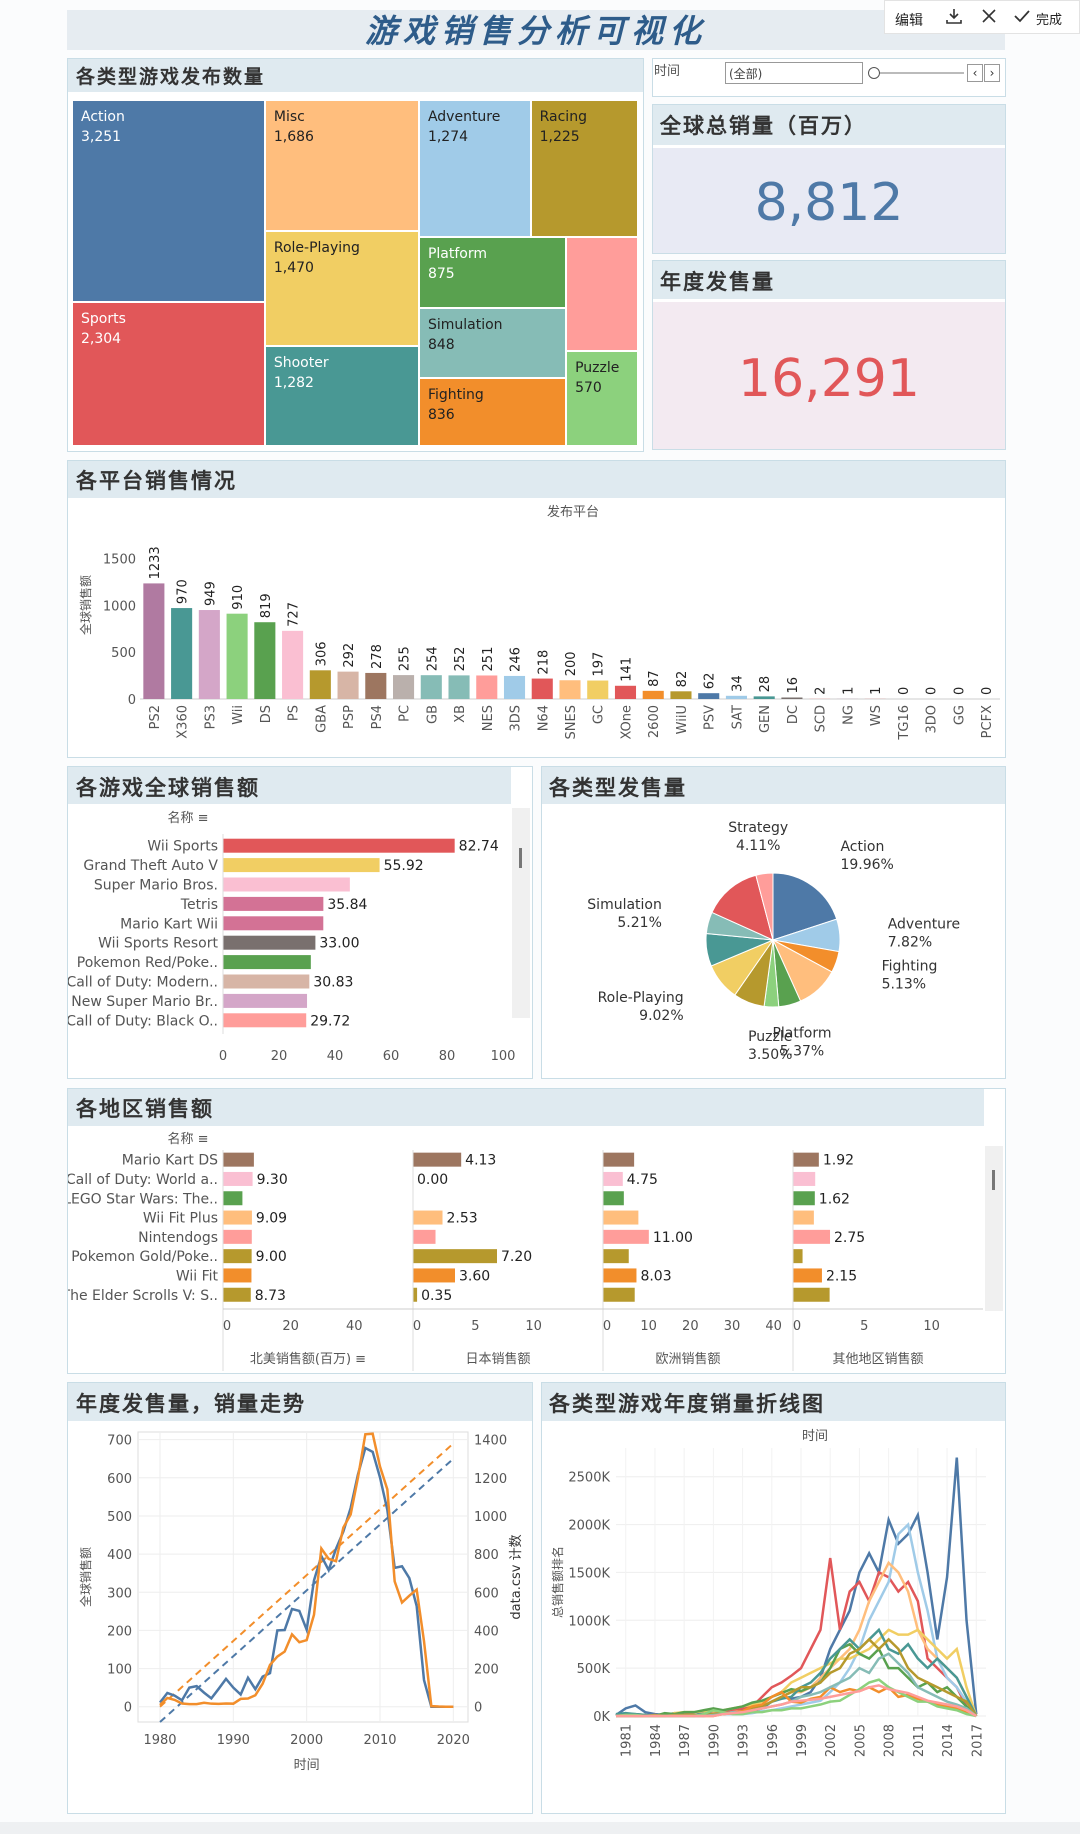 This screenshot has height=1834, width=1080. Describe the element at coordinates (377, 656) in the screenshot. I see `platform-bar-label: 278` at that location.